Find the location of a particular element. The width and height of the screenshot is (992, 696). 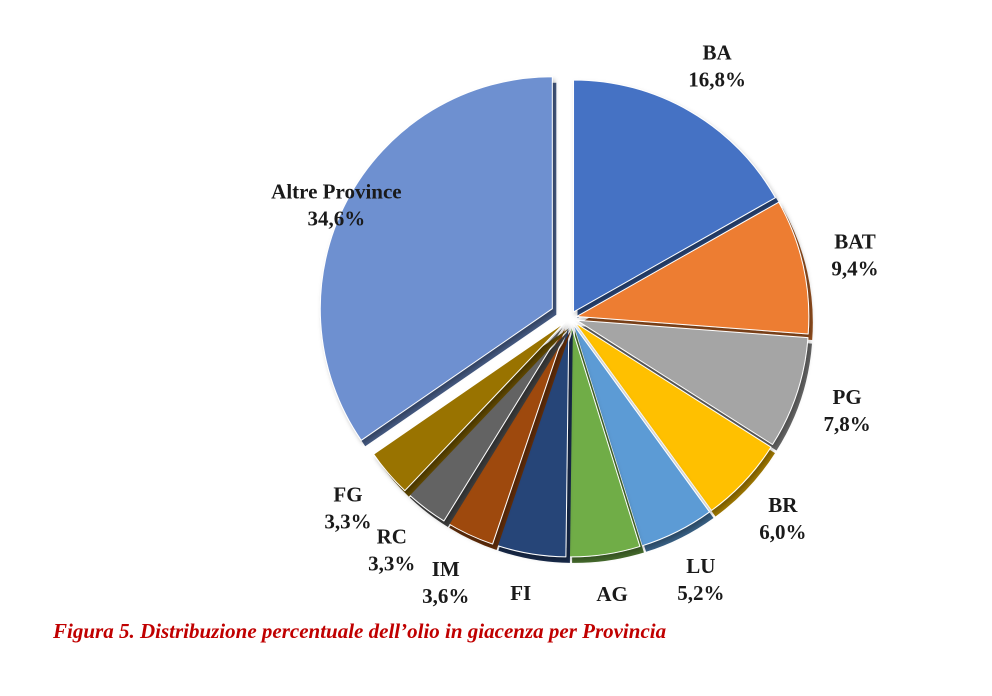

label-name-ba: BA is located at coordinates (718, 53).